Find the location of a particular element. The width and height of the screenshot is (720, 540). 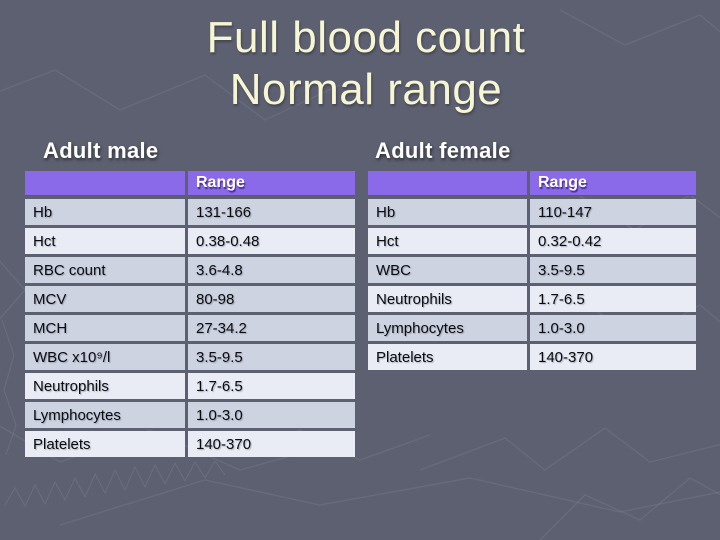

table-row: Hct 0.32-0.42 is located at coordinates (532, 241).